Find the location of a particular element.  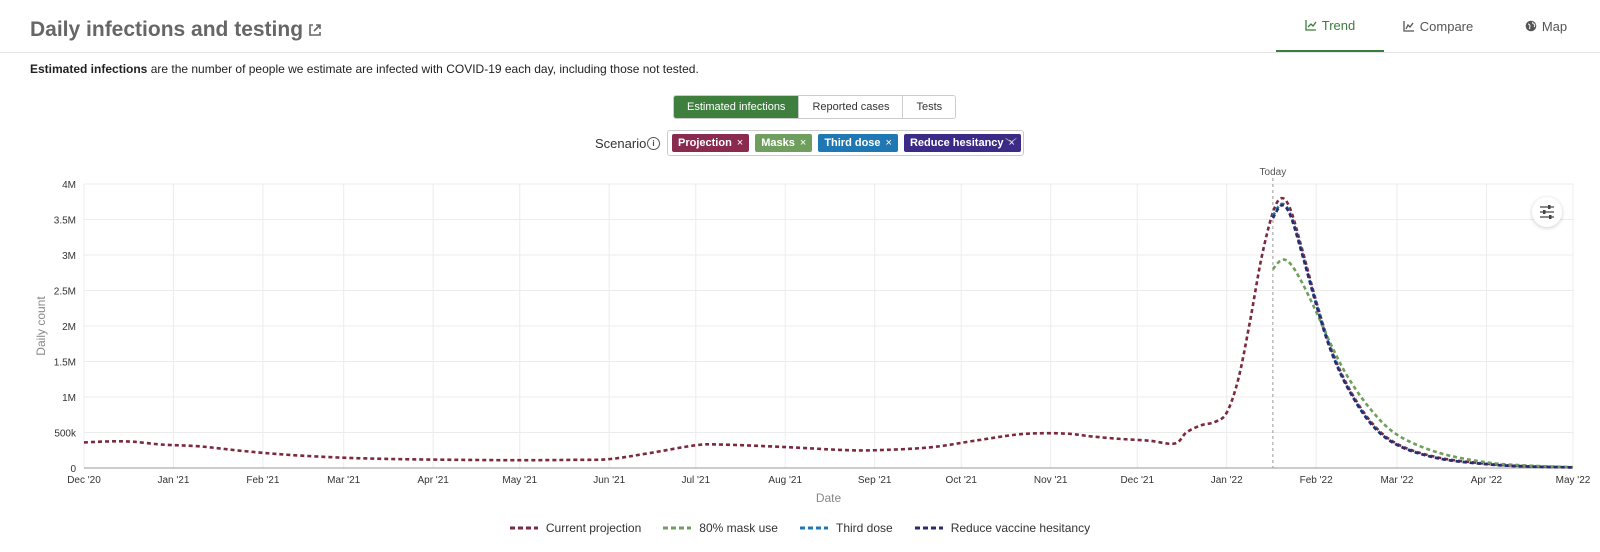

info-icon: i is located at coordinates (653, 143).